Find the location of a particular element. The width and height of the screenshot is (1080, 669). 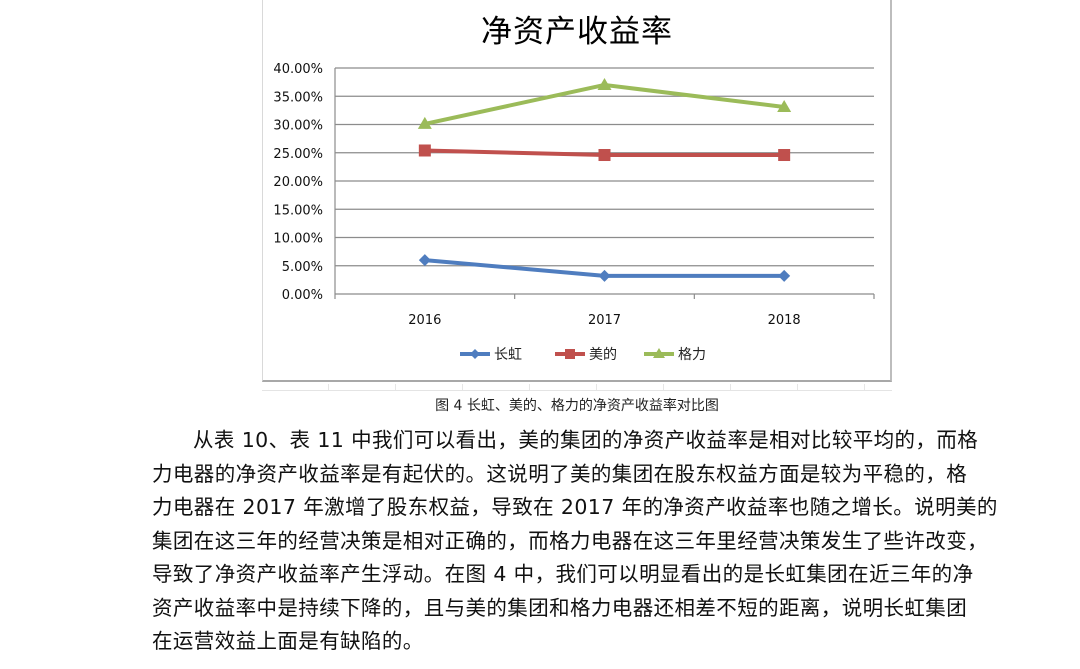

x-tick-label: 2016 is located at coordinates (424, 320).